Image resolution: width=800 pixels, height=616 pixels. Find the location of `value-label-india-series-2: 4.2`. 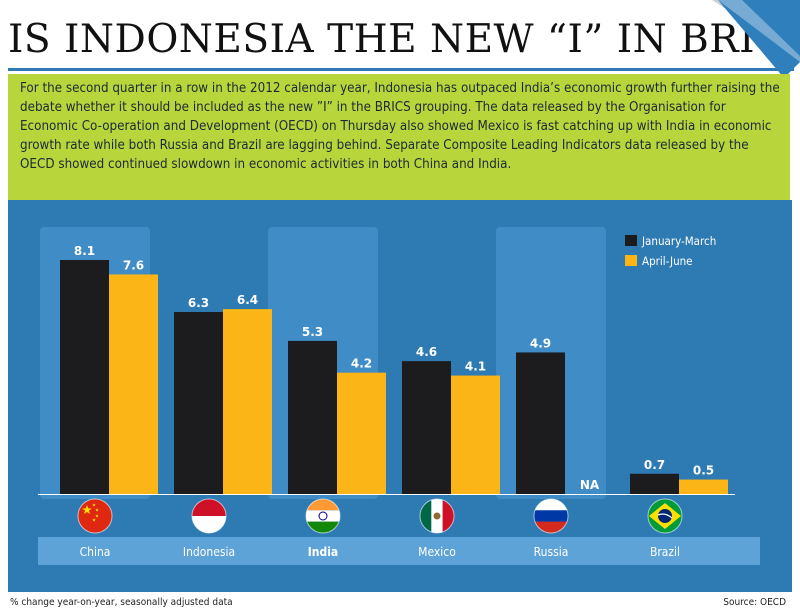

value-label-india-series-2: 4.2 is located at coordinates (361, 364).